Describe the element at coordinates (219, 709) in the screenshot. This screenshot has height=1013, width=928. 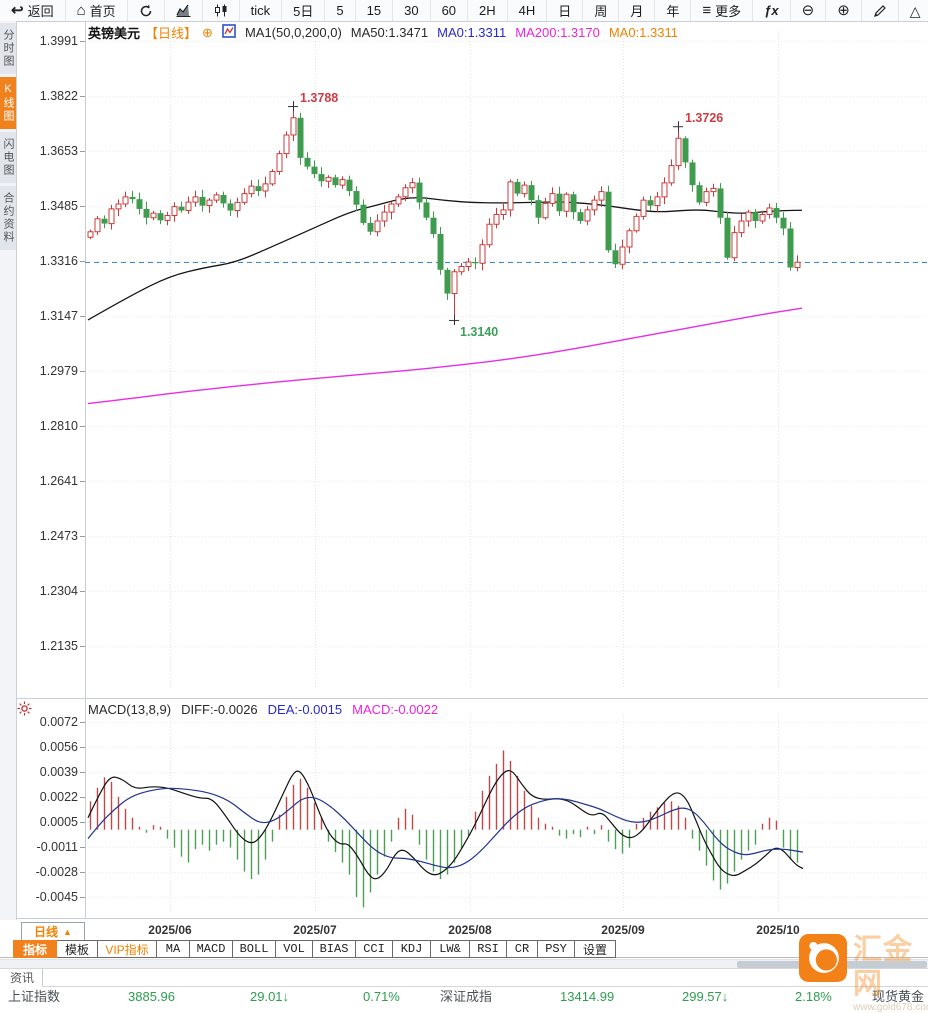
I see `diff-value: DIFF:-0.0026` at that location.